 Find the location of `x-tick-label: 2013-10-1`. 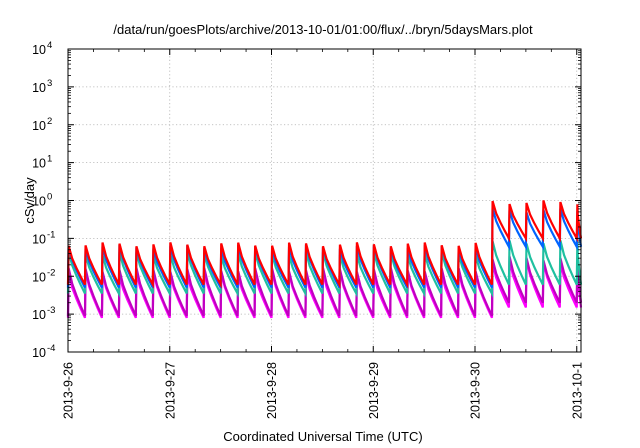

x-tick-label: 2013-10-1 is located at coordinates (577, 390).